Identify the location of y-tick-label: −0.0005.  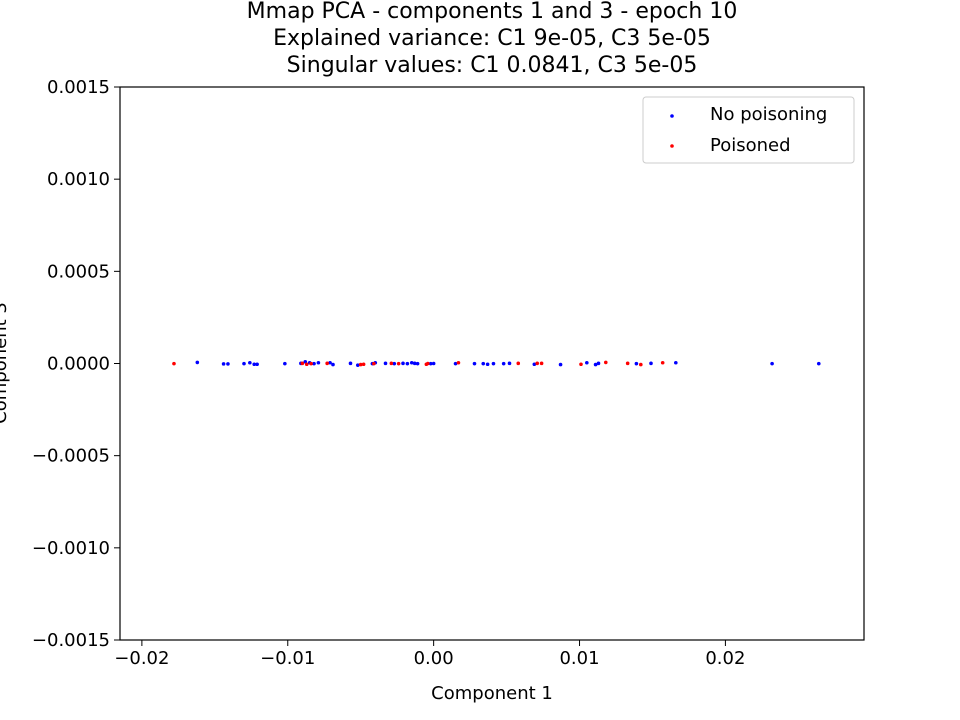
(71, 456).